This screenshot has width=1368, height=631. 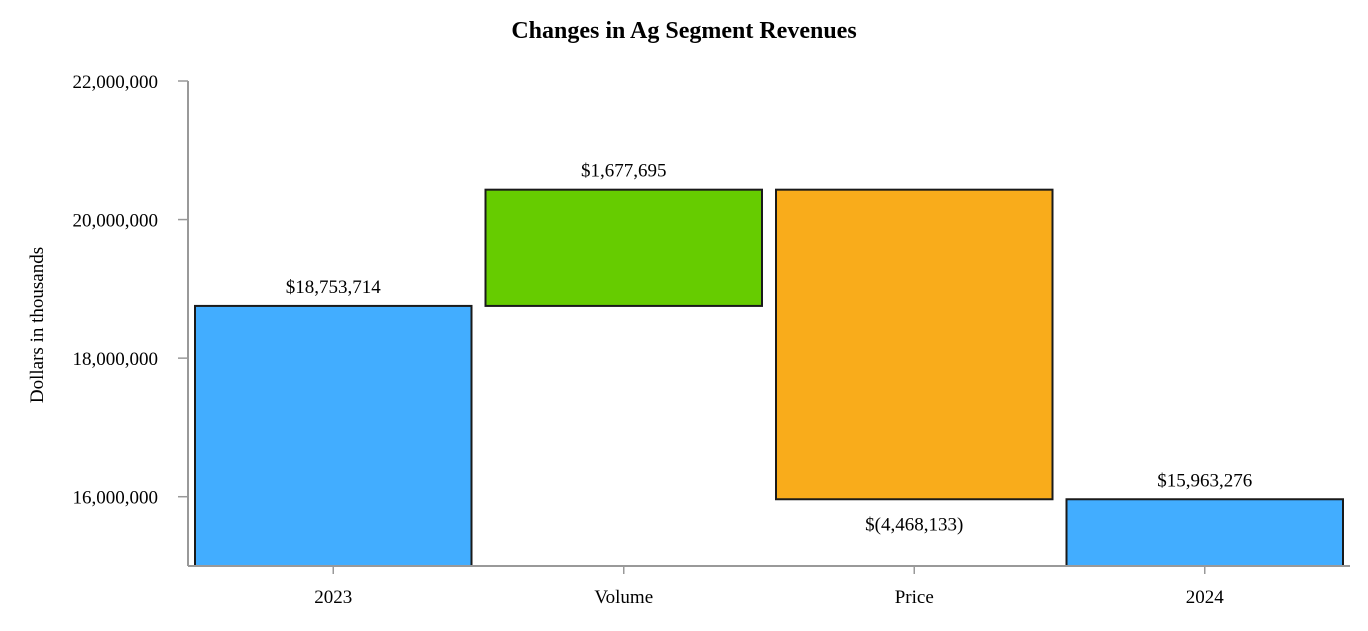 What do you see at coordinates (914, 524) in the screenshot?
I see `data-label-price: $(4,468,133)` at bounding box center [914, 524].